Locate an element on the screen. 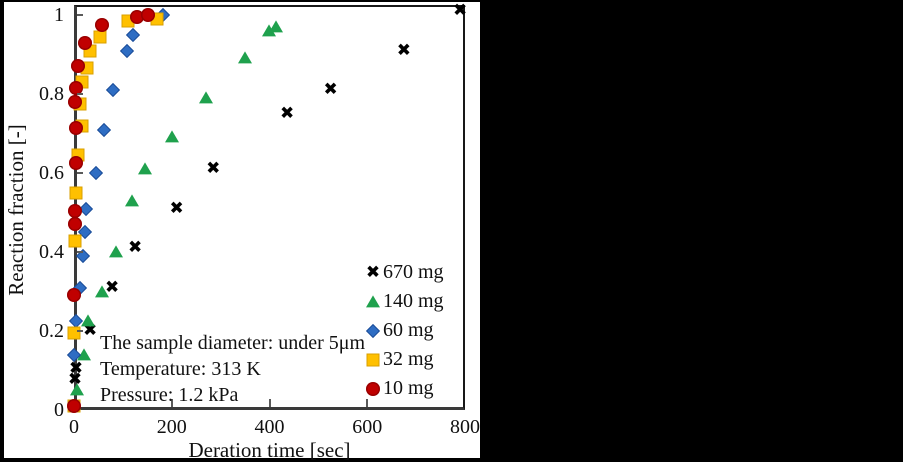  y-axis-title: Reaction fraction [-] is located at coordinates (16, 210).